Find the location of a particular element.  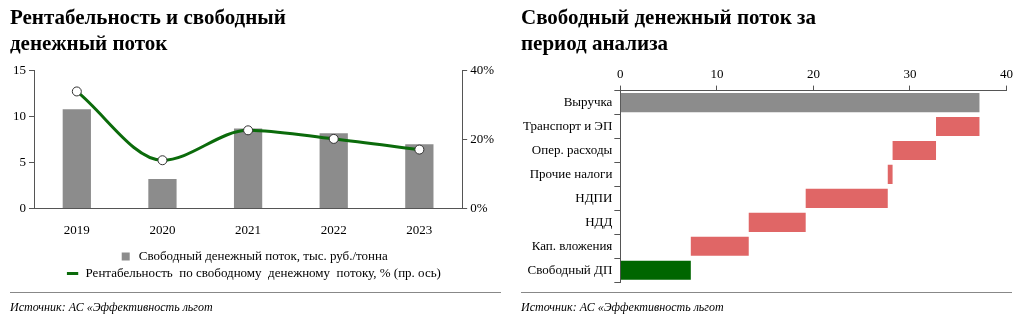

y2-tick-label: 0% is located at coordinates (479, 207).